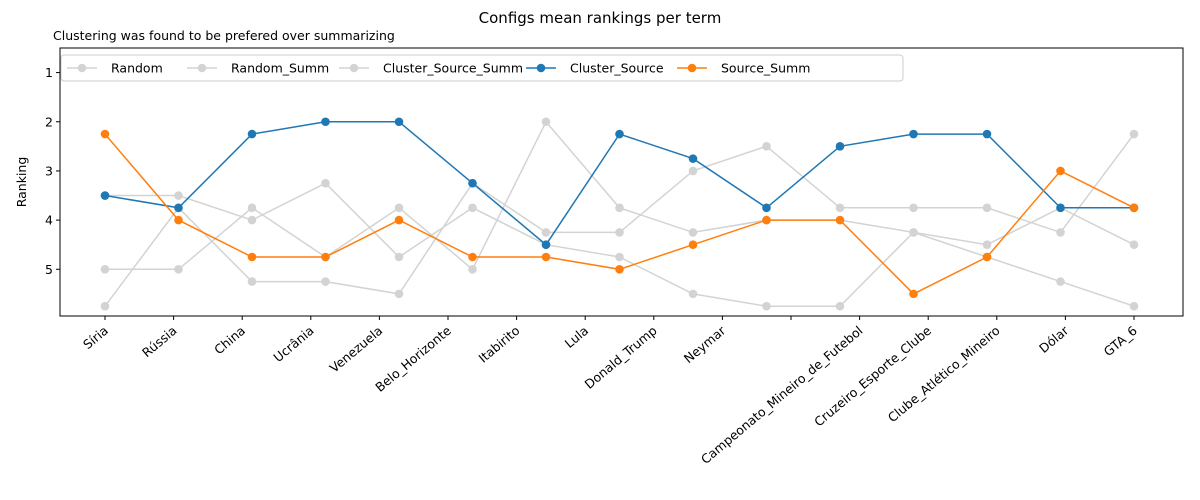 Image resolution: width=1200 pixels, height=500 pixels. I want to click on y-tick-label: 4, so click(49, 220).